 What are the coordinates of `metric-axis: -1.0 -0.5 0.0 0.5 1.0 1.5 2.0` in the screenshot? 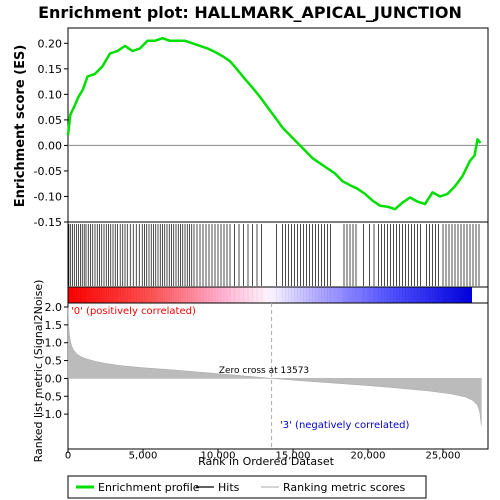 It's located at (54, 361).